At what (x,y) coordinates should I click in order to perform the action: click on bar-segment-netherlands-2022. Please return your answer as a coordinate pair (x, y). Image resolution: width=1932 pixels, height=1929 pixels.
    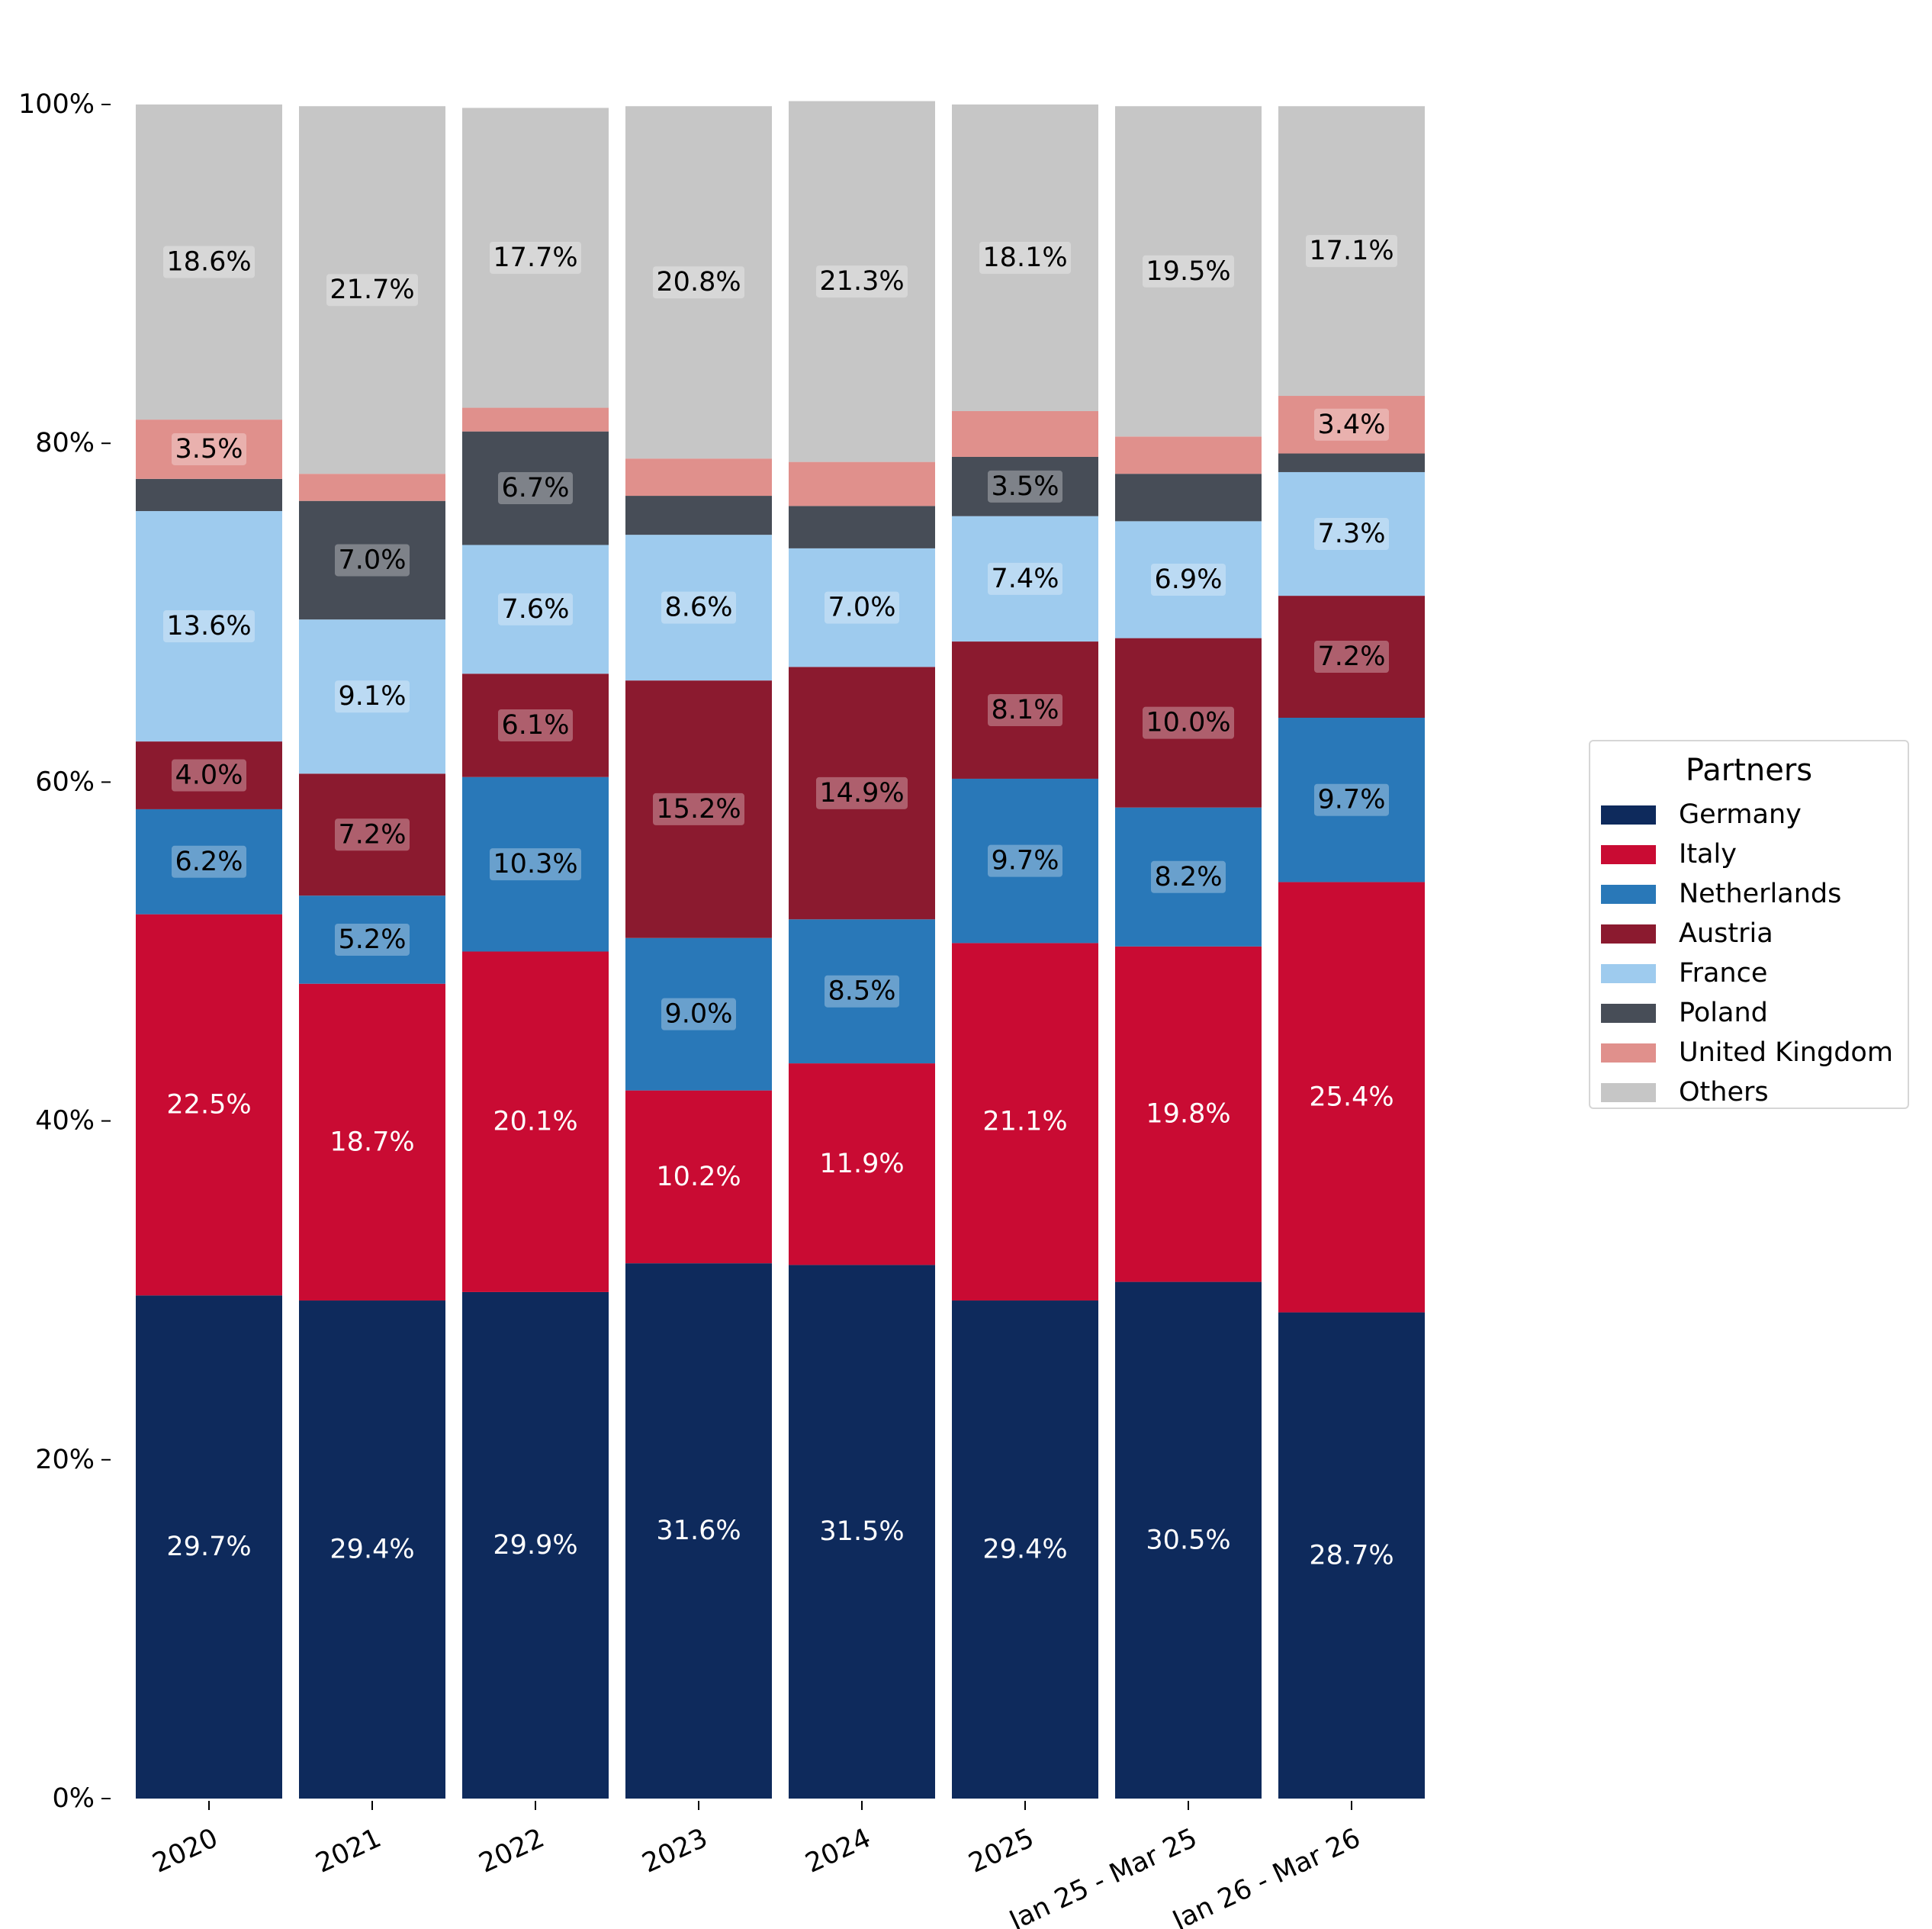
    Looking at the image, I should click on (535, 864).